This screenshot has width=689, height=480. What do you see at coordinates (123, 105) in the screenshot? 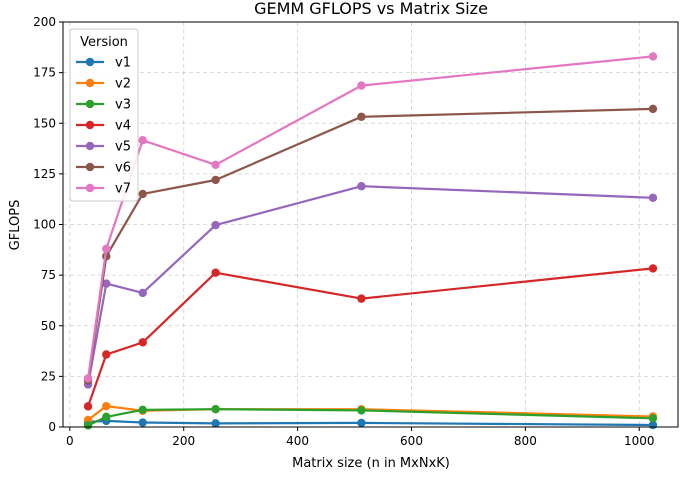
I see `legend-label-v3: v3` at bounding box center [123, 105].